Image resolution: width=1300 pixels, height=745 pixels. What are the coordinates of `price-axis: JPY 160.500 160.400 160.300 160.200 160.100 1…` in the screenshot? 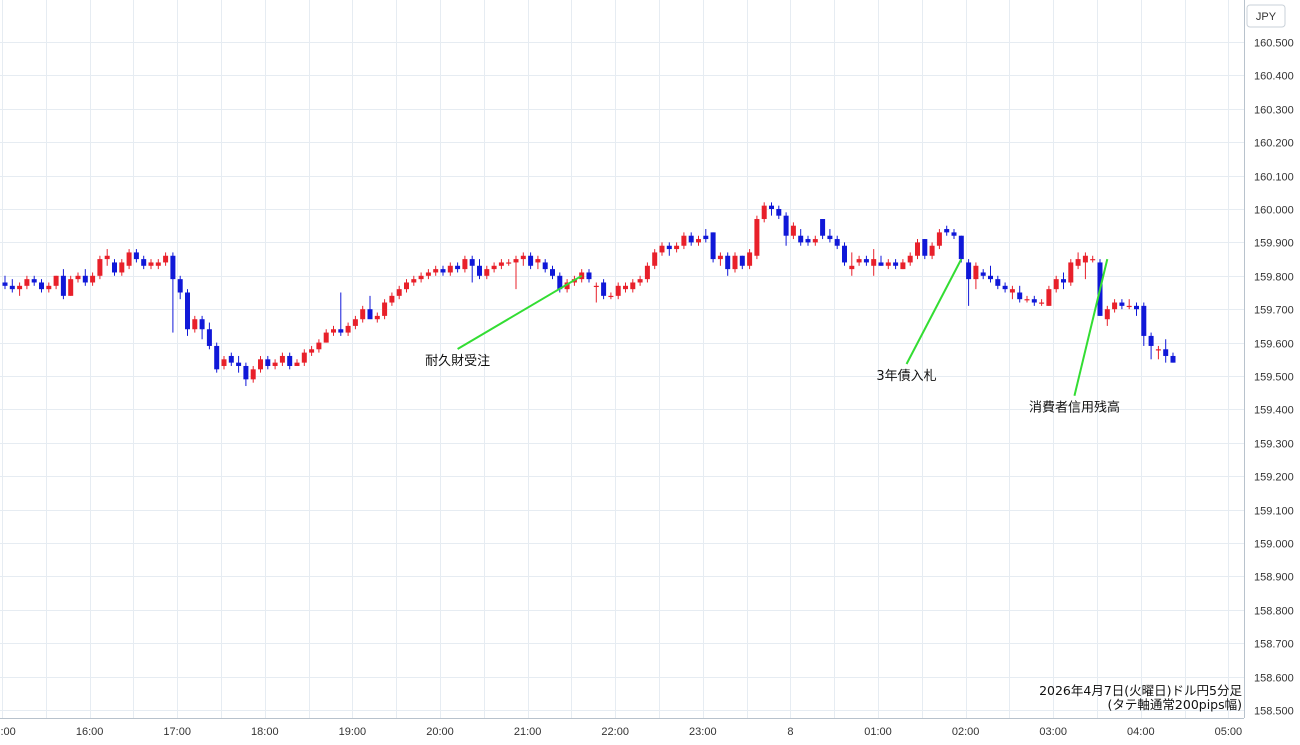 It's located at (1269, 359).